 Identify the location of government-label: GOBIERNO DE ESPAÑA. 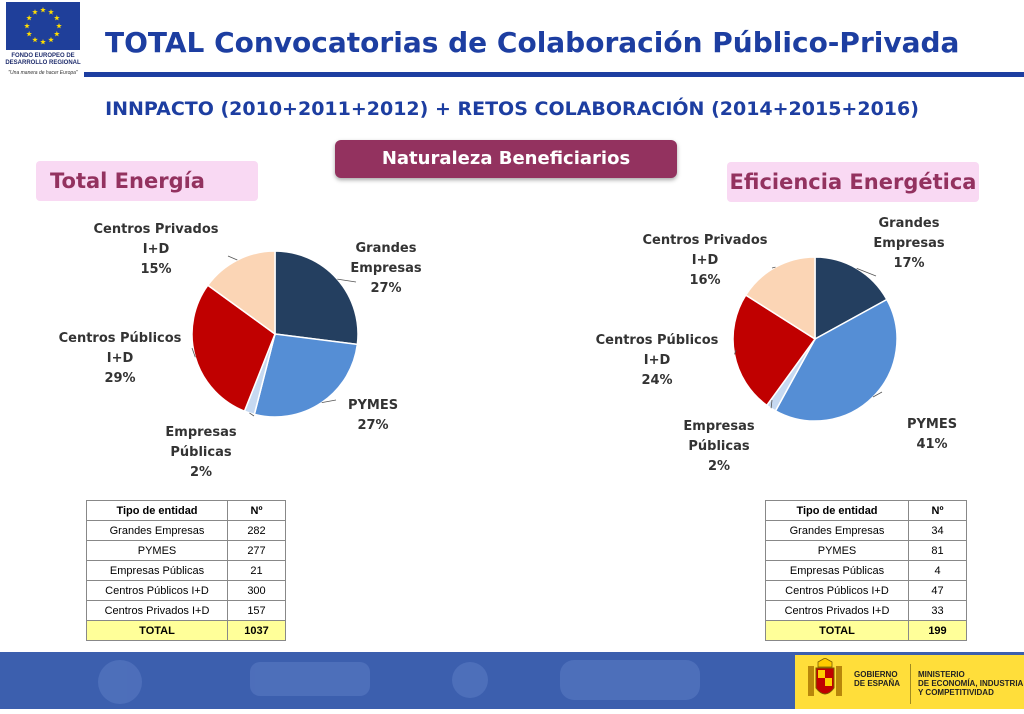
(877, 679).